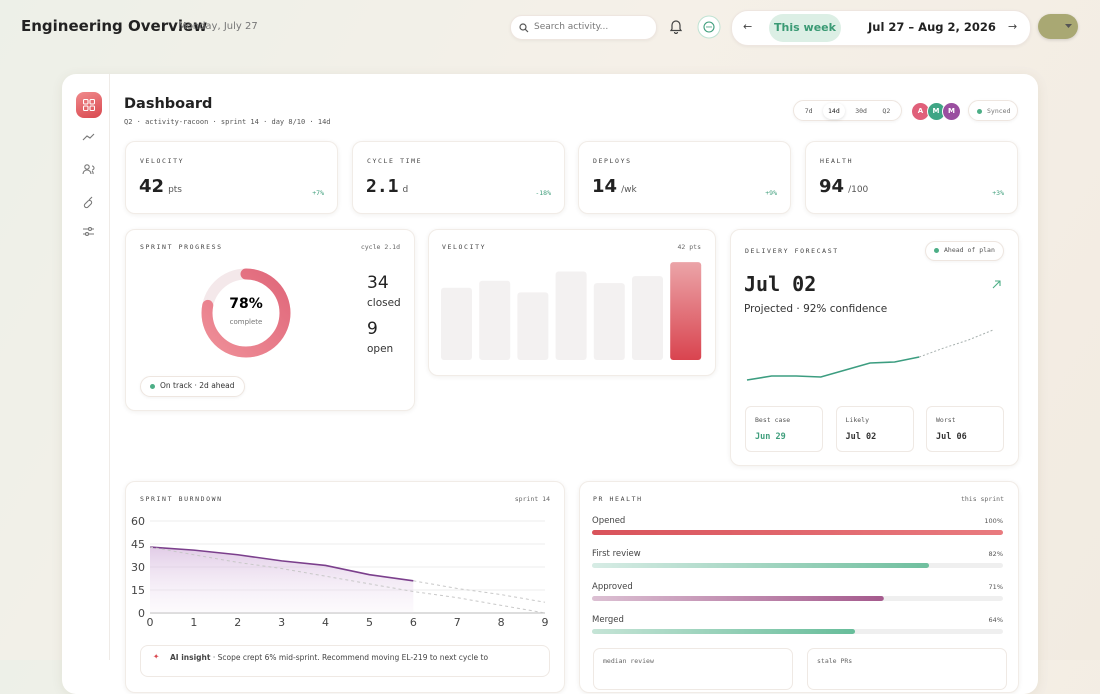 The height and width of the screenshot is (694, 1100). I want to click on card-label: SPRINT PROGRESS, so click(181, 247).